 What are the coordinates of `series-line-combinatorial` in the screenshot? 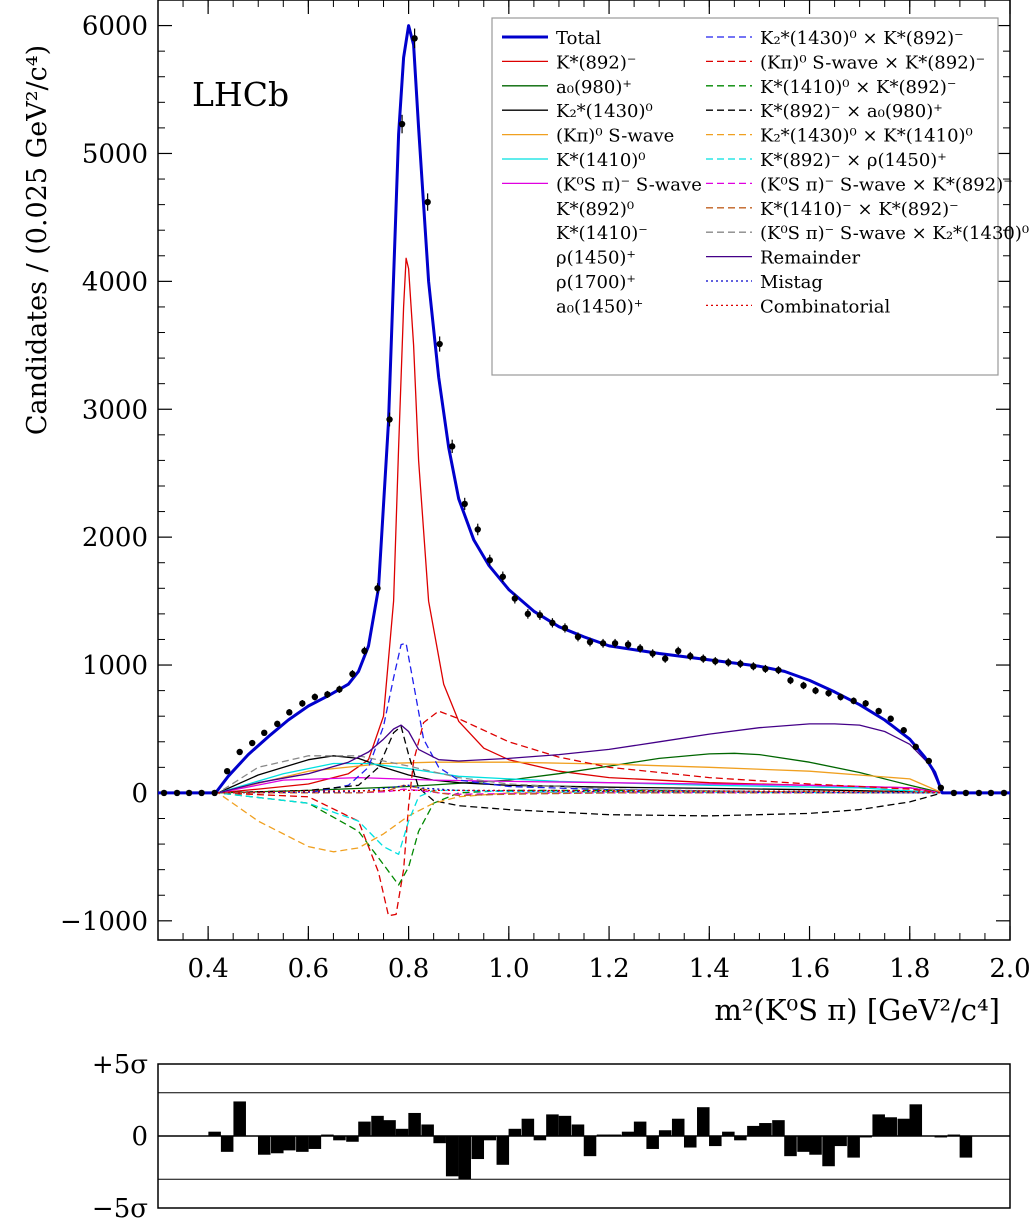 It's located at (584, 791).